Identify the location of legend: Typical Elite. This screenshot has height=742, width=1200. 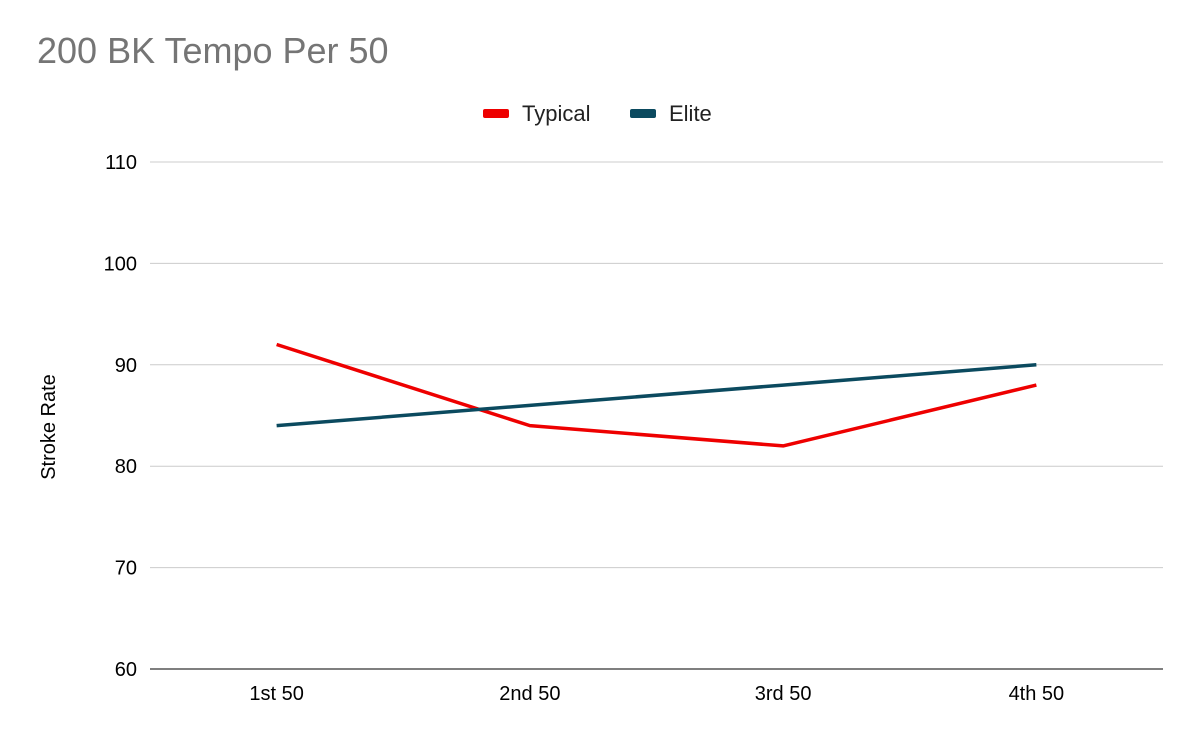
(597, 113).